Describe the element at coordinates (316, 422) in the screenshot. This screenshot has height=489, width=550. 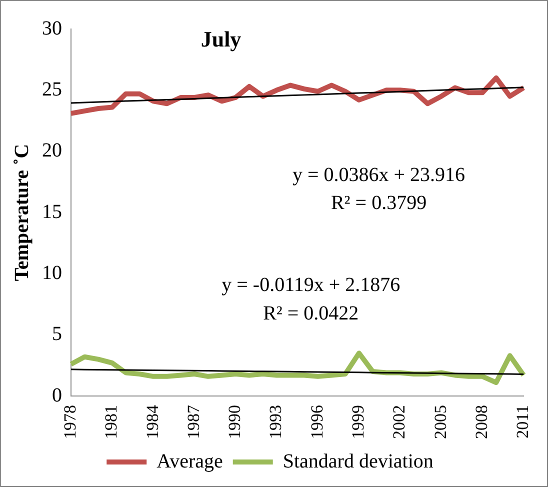
I see `x-tick-label: 1996` at that location.